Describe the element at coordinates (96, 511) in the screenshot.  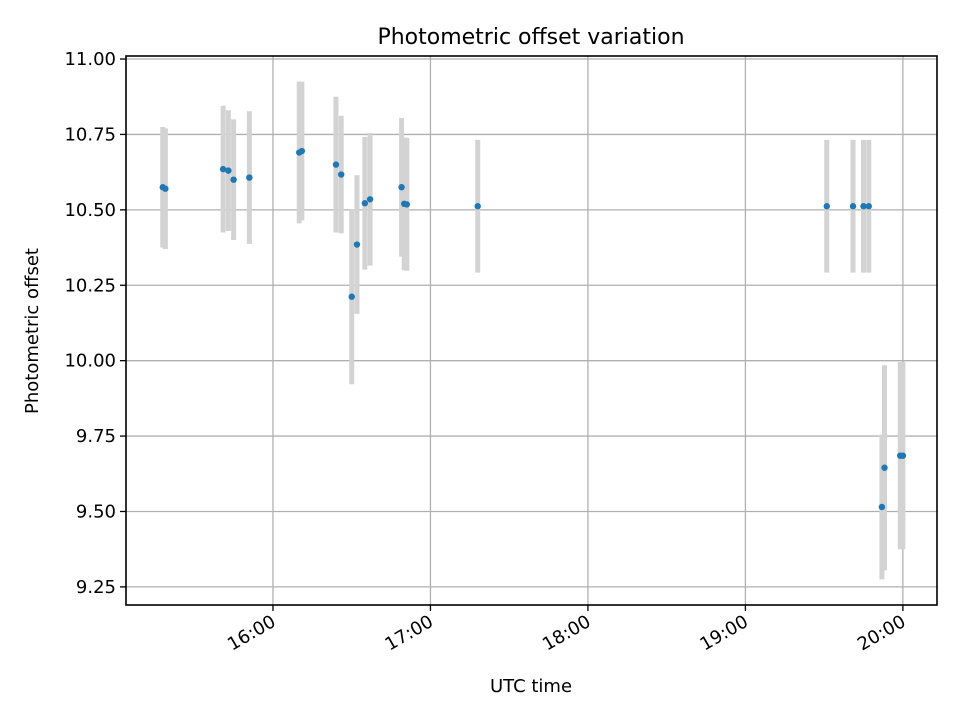
I see `y-tick-label: 9.50` at that location.